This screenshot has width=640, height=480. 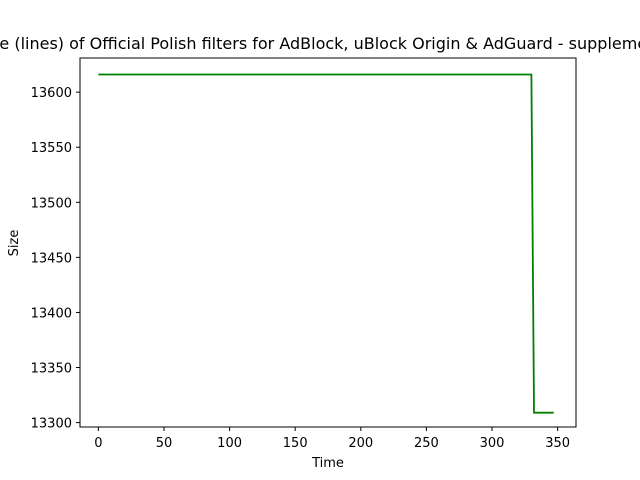 What do you see at coordinates (164, 443) in the screenshot?
I see `x-tick-label: 50` at bounding box center [164, 443].